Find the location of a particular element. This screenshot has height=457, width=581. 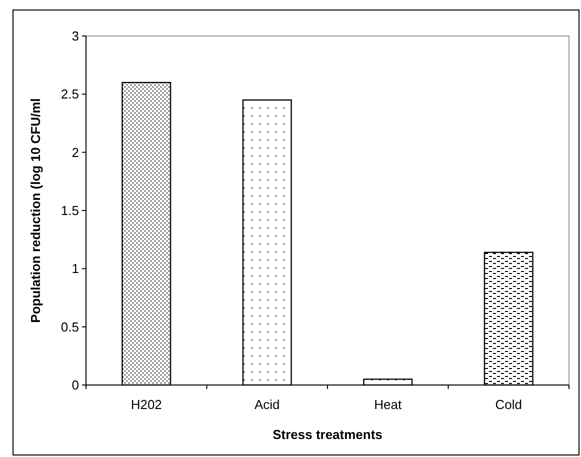

x-axis-title: Stress treatments is located at coordinates (327, 434).